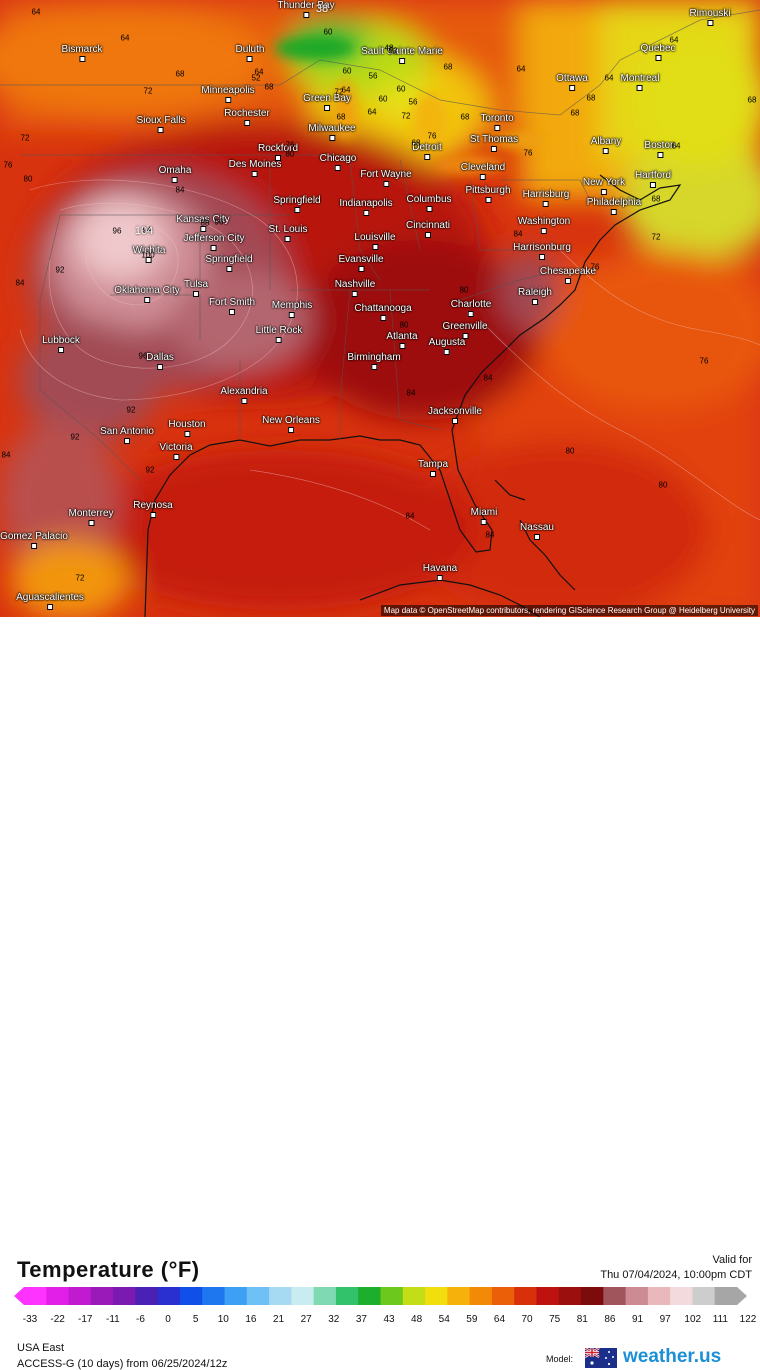 The height and width of the screenshot is (1370, 760). Describe the element at coordinates (428, 225) in the screenshot. I see `city-name: Cincinnati` at that location.